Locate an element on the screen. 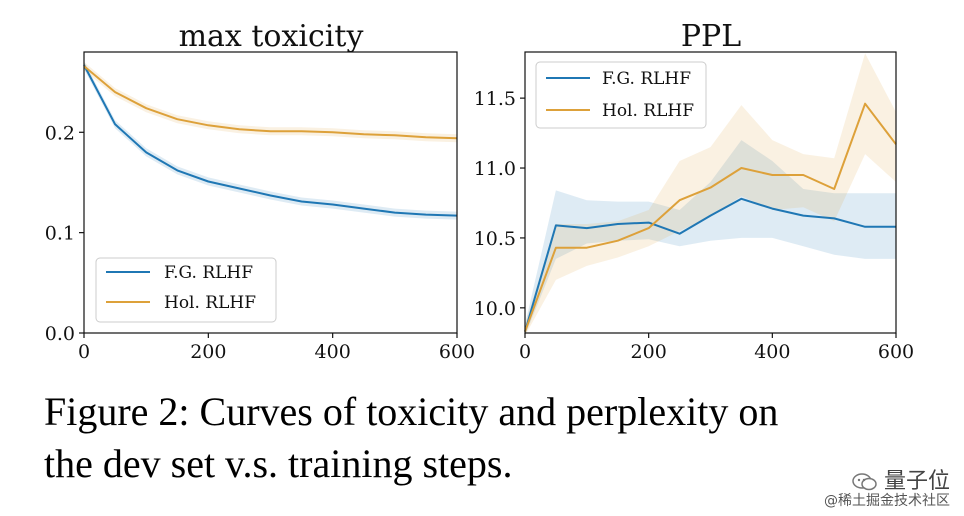 This screenshot has height=516, width=964. chart-title: max toxicity is located at coordinates (271, 36).